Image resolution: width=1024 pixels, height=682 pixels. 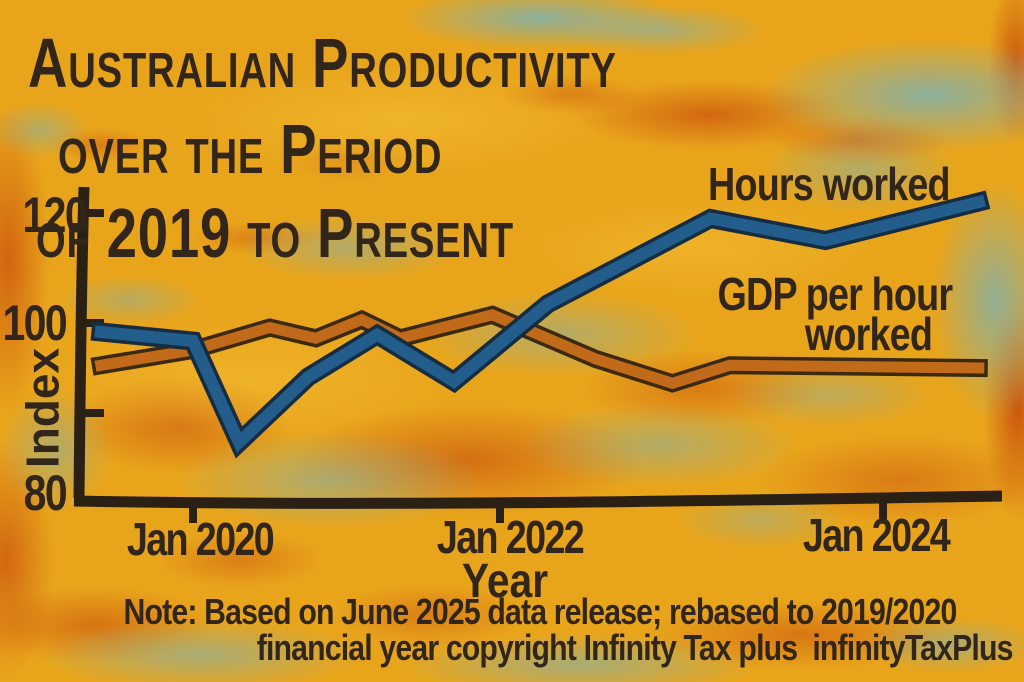 What do you see at coordinates (876, 535) in the screenshot?
I see `x-tick-label-jan-2024: Jan 2024` at bounding box center [876, 535].